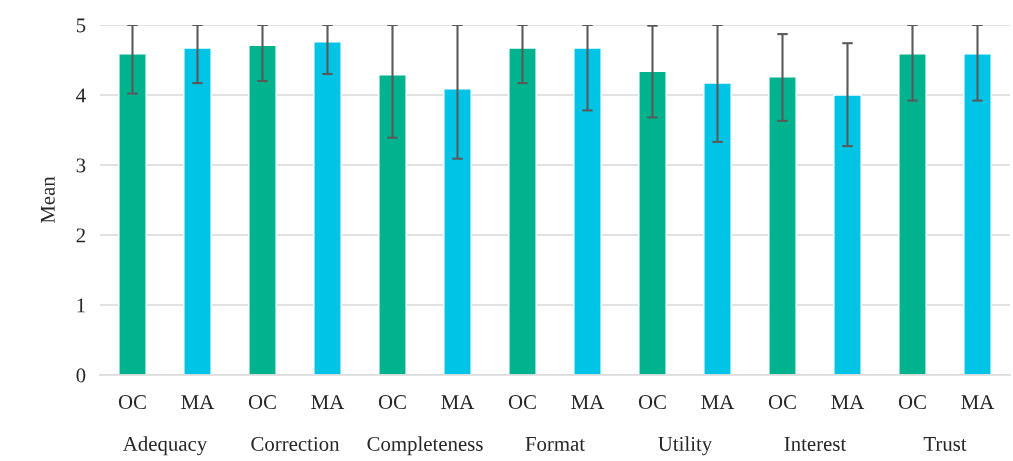  What do you see at coordinates (81, 165) in the screenshot?
I see `y-tick-label: 3` at bounding box center [81, 165].